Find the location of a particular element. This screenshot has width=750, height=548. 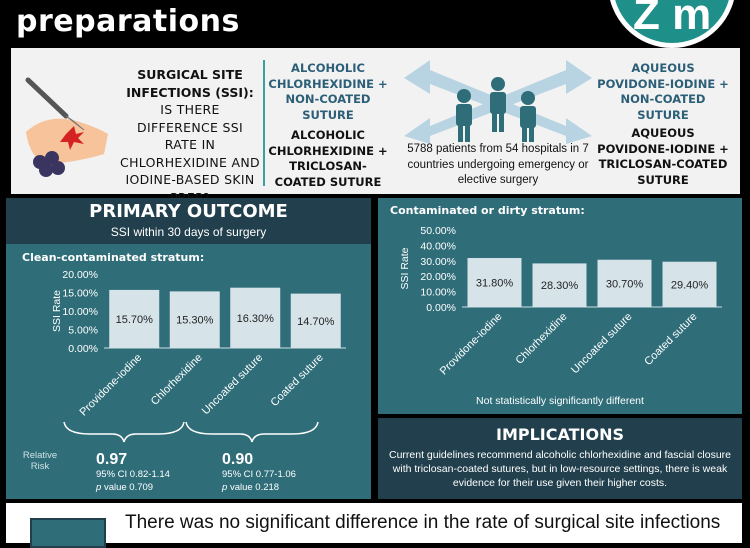

rr-left-p-value: value 0.709 is located at coordinates (128, 487).